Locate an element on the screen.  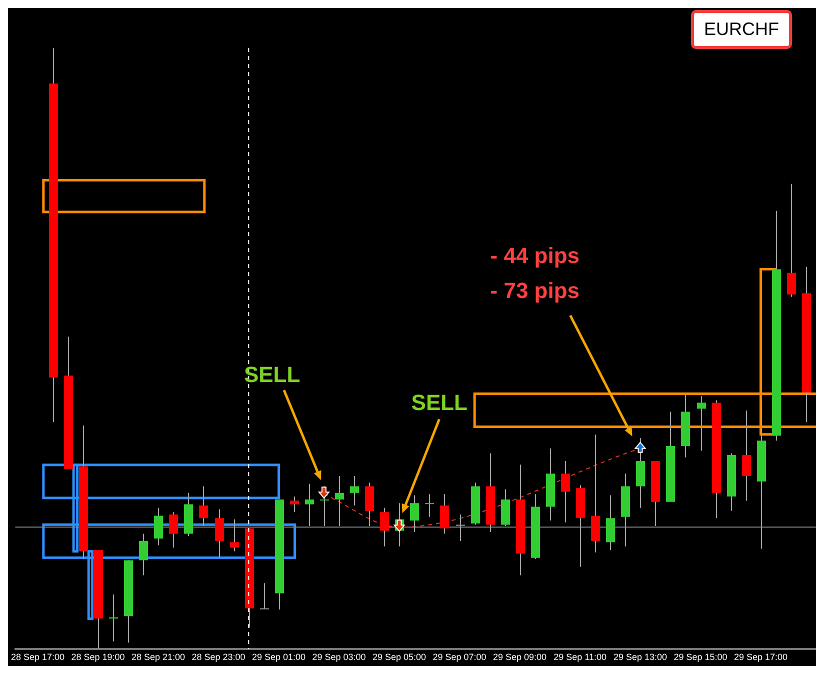
x-tick-label: 29 Sep 01:00 is located at coordinates (279, 657).